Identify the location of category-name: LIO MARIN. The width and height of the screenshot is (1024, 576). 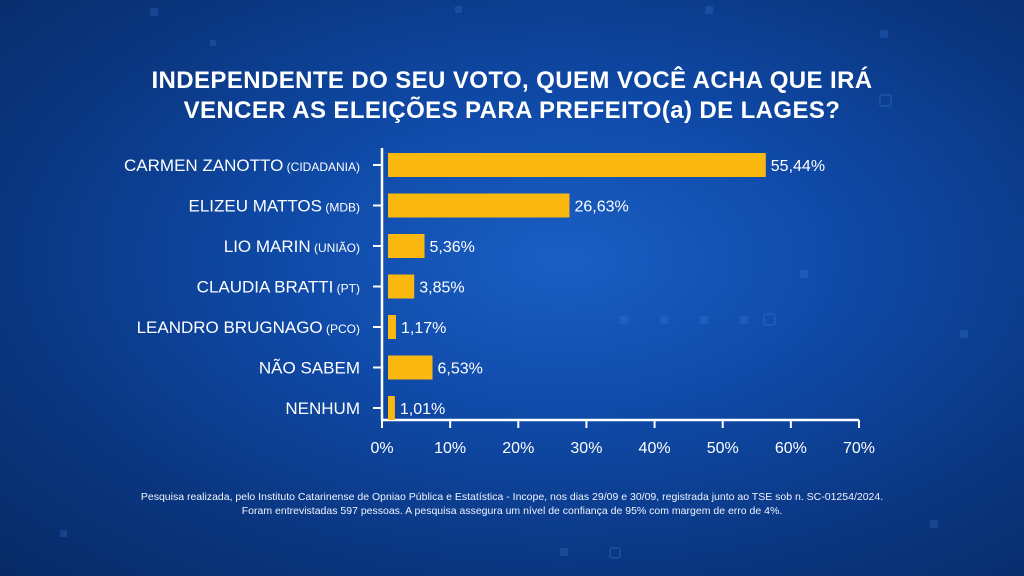
(267, 246).